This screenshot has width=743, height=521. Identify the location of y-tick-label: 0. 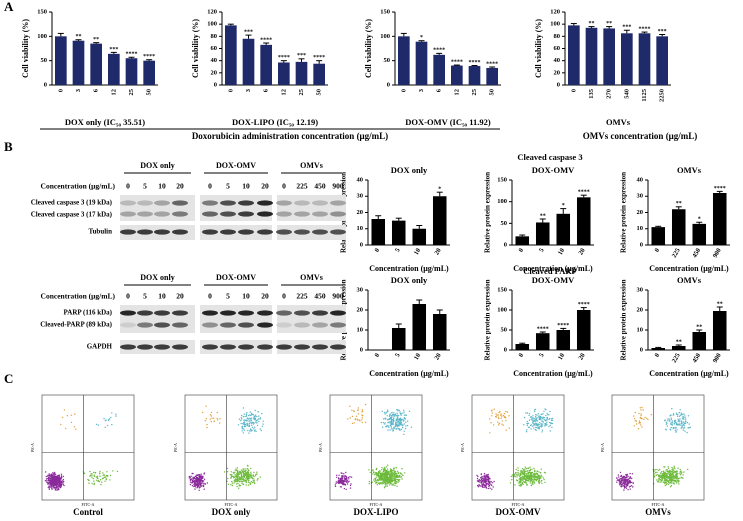
(361, 349).